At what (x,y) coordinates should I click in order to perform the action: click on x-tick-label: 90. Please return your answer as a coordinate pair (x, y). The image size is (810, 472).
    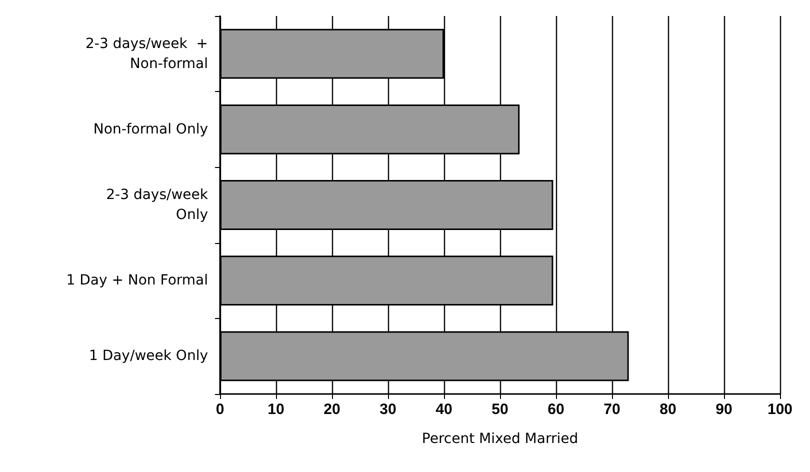
    Looking at the image, I should click on (724, 409).